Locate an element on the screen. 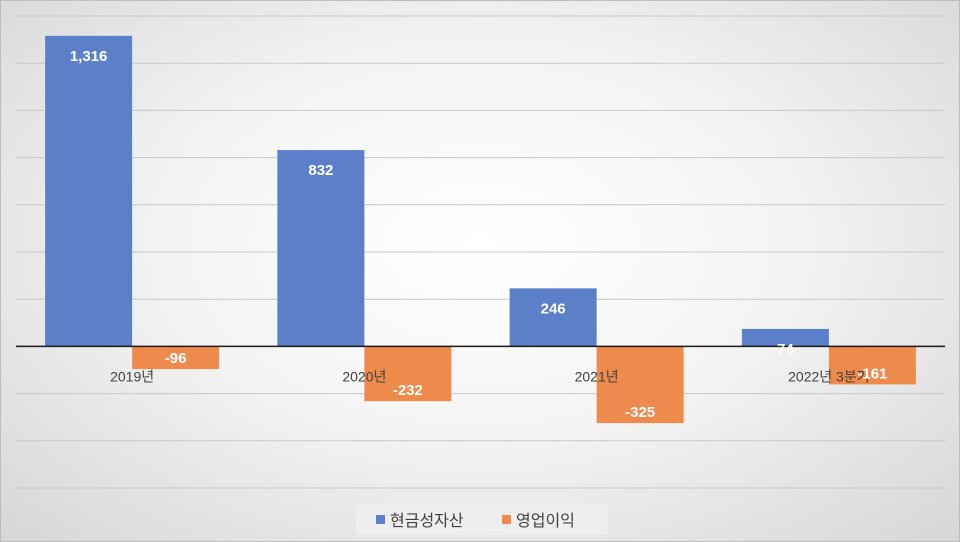 The width and height of the screenshot is (960, 542). data-label: -232 is located at coordinates (408, 390).